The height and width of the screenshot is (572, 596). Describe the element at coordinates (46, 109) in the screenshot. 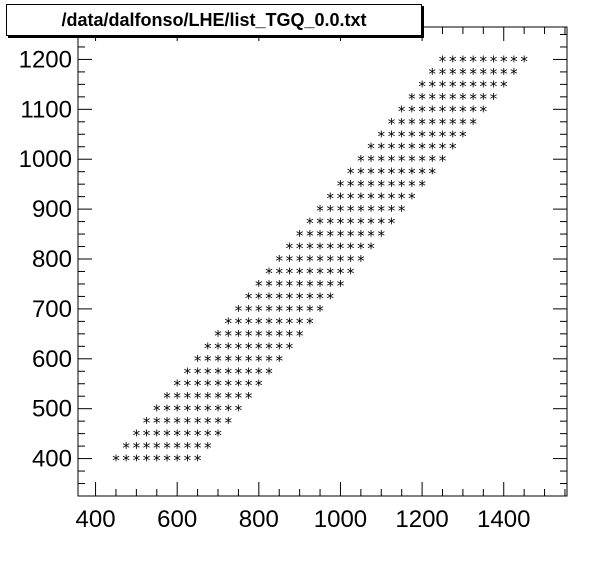

I see `y-tick-label: 1100` at that location.